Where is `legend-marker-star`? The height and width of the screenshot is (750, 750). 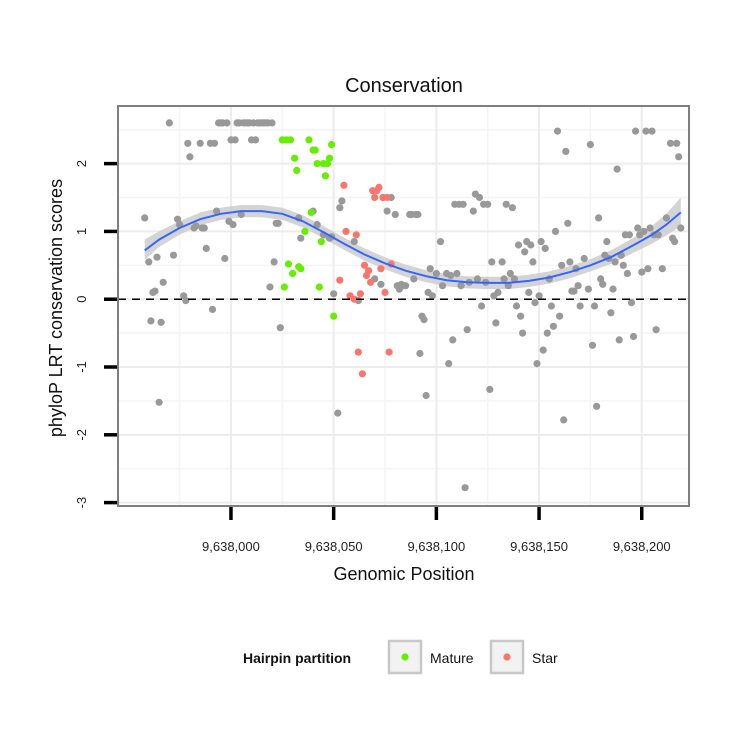 legend-marker-star is located at coordinates (507, 657).